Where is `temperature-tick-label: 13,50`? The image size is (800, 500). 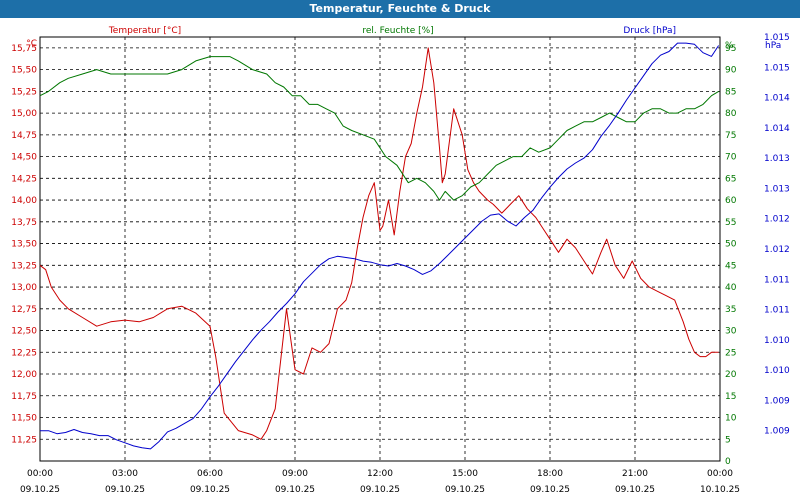 temperature-tick-label: 13,50 is located at coordinates (24, 245).